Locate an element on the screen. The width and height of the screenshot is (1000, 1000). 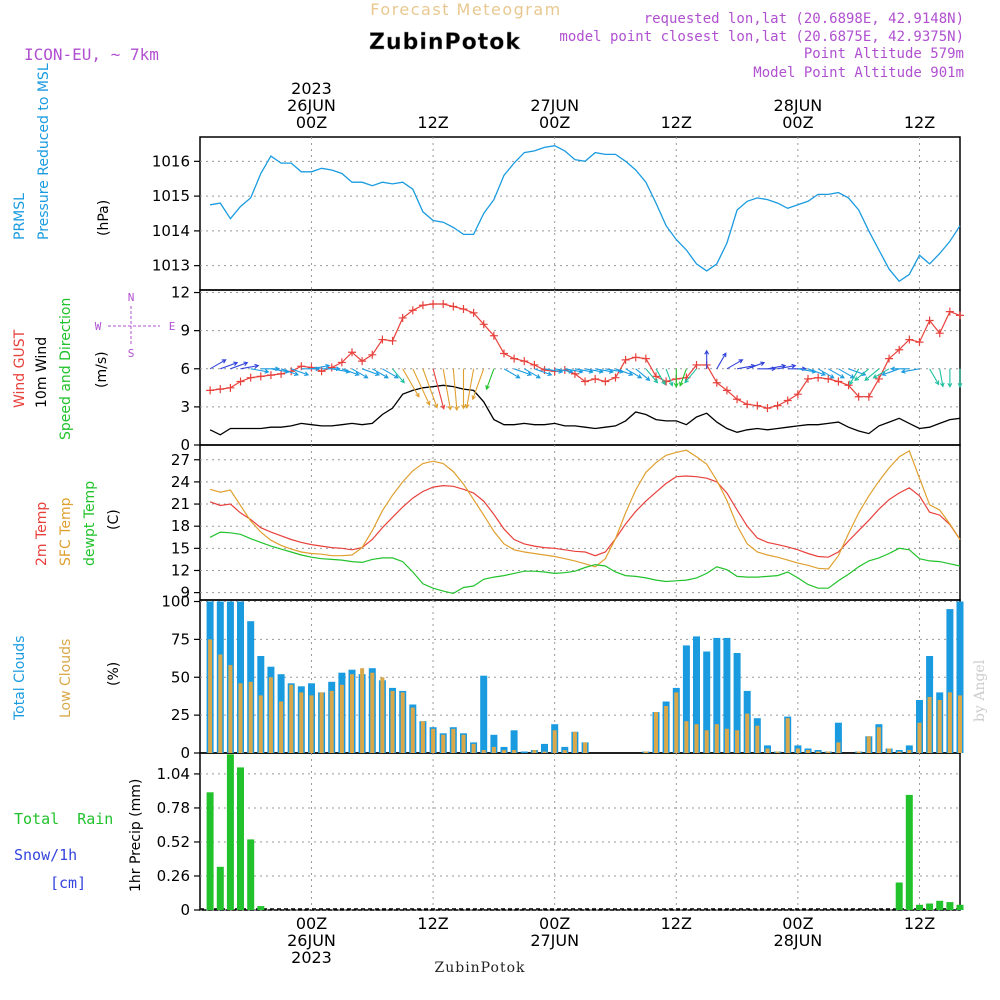
y-tick-label: 27 is located at coordinates (180, 460).